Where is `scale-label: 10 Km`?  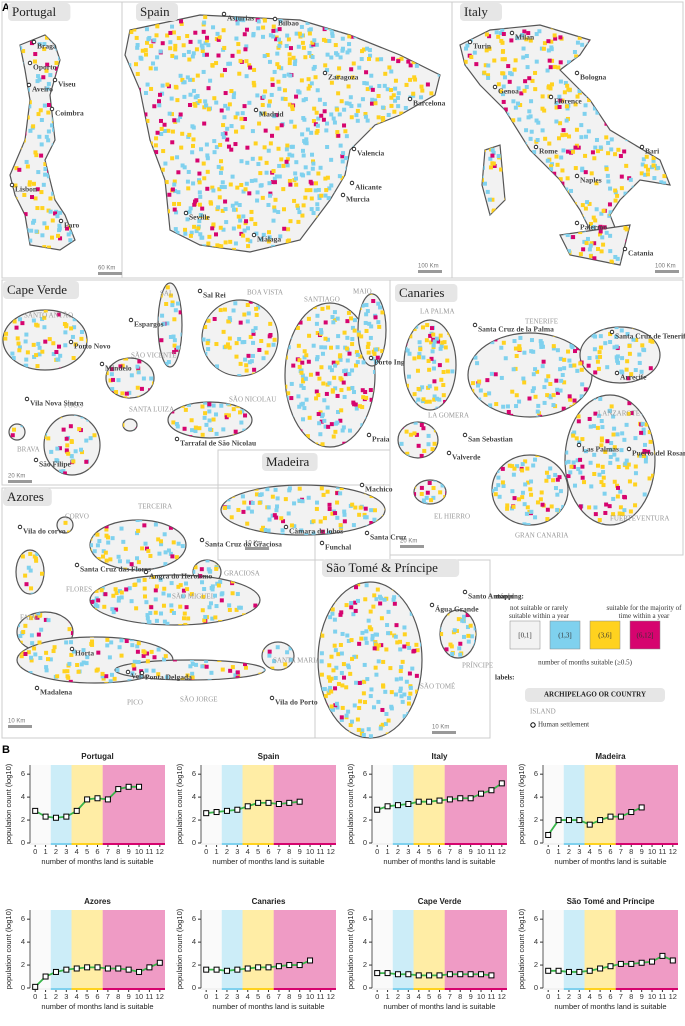 scale-label: 10 Km is located at coordinates (16, 722).